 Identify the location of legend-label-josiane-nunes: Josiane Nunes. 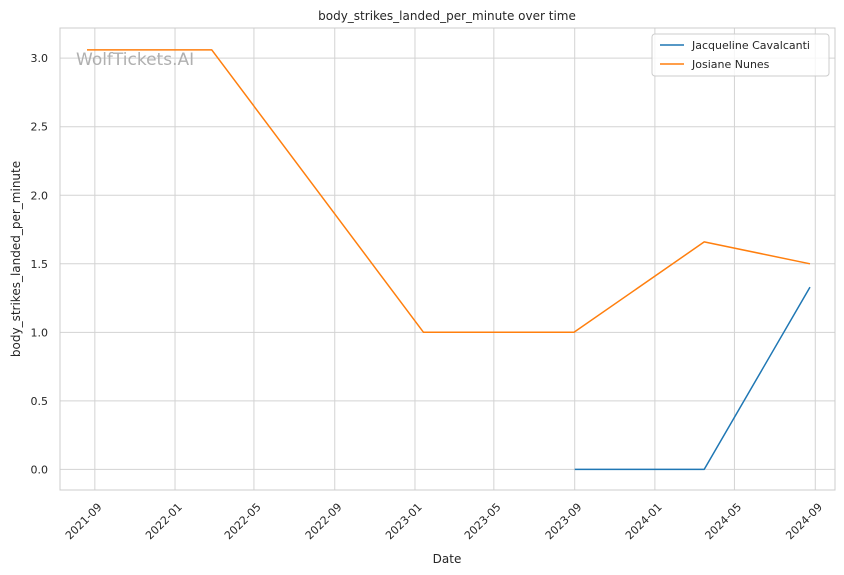
(730, 64).